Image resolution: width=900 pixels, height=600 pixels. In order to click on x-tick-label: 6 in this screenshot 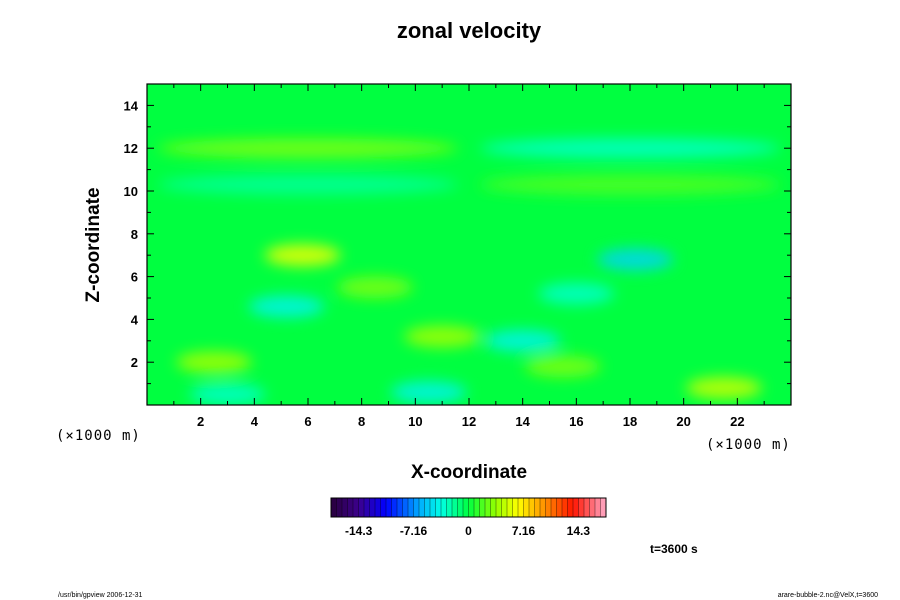, I will do `click(307, 421)`.